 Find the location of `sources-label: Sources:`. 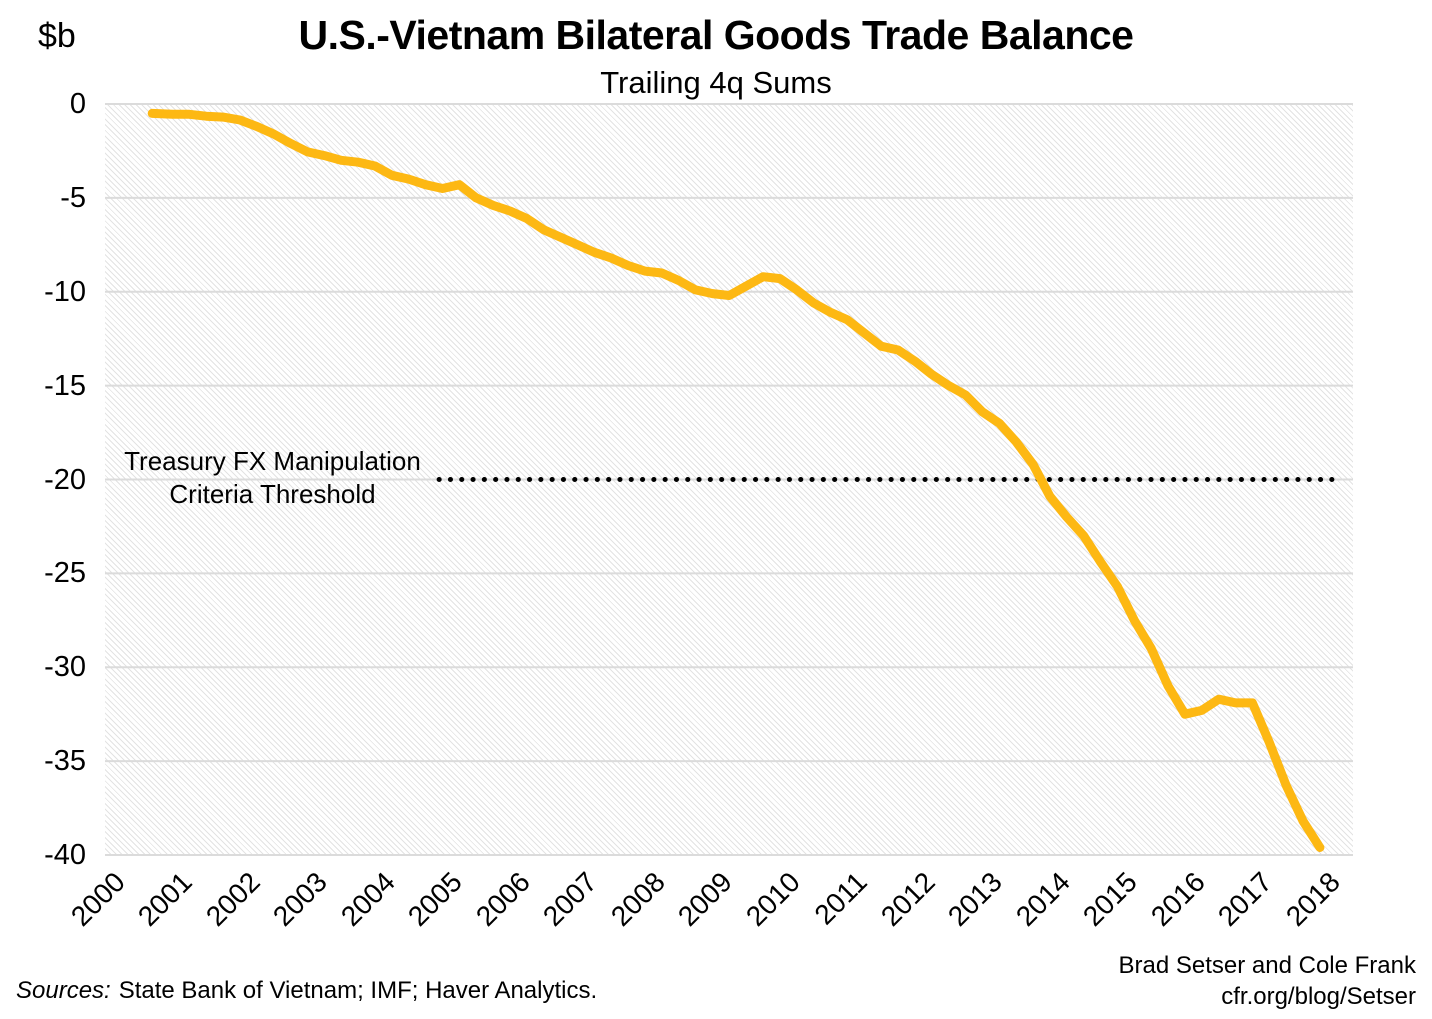

sources-label: Sources: is located at coordinates (63, 990).